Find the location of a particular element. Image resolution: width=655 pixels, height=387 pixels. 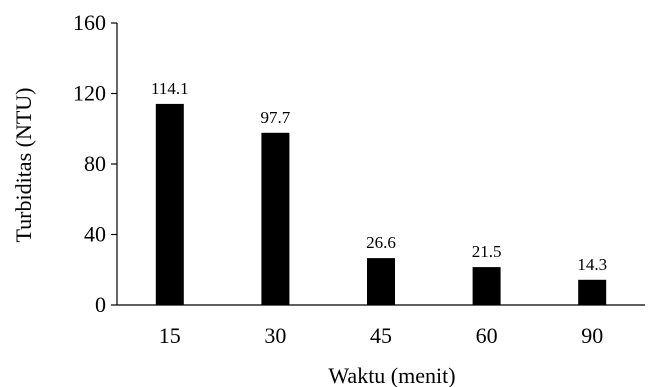

x-tick-label: 60 is located at coordinates (487, 335).